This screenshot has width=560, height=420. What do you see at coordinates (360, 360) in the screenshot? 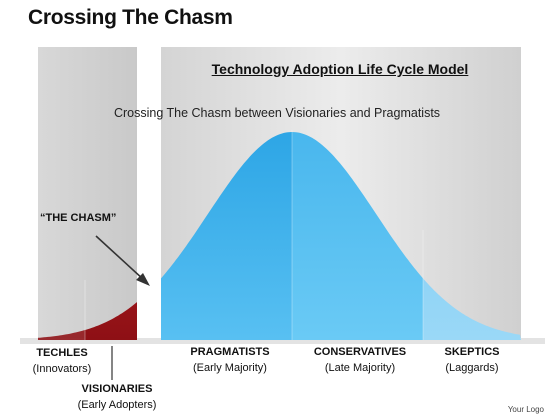
I see `segment-label-late-majority: CONSERVATIVES (Late Majority)` at bounding box center [360, 360].